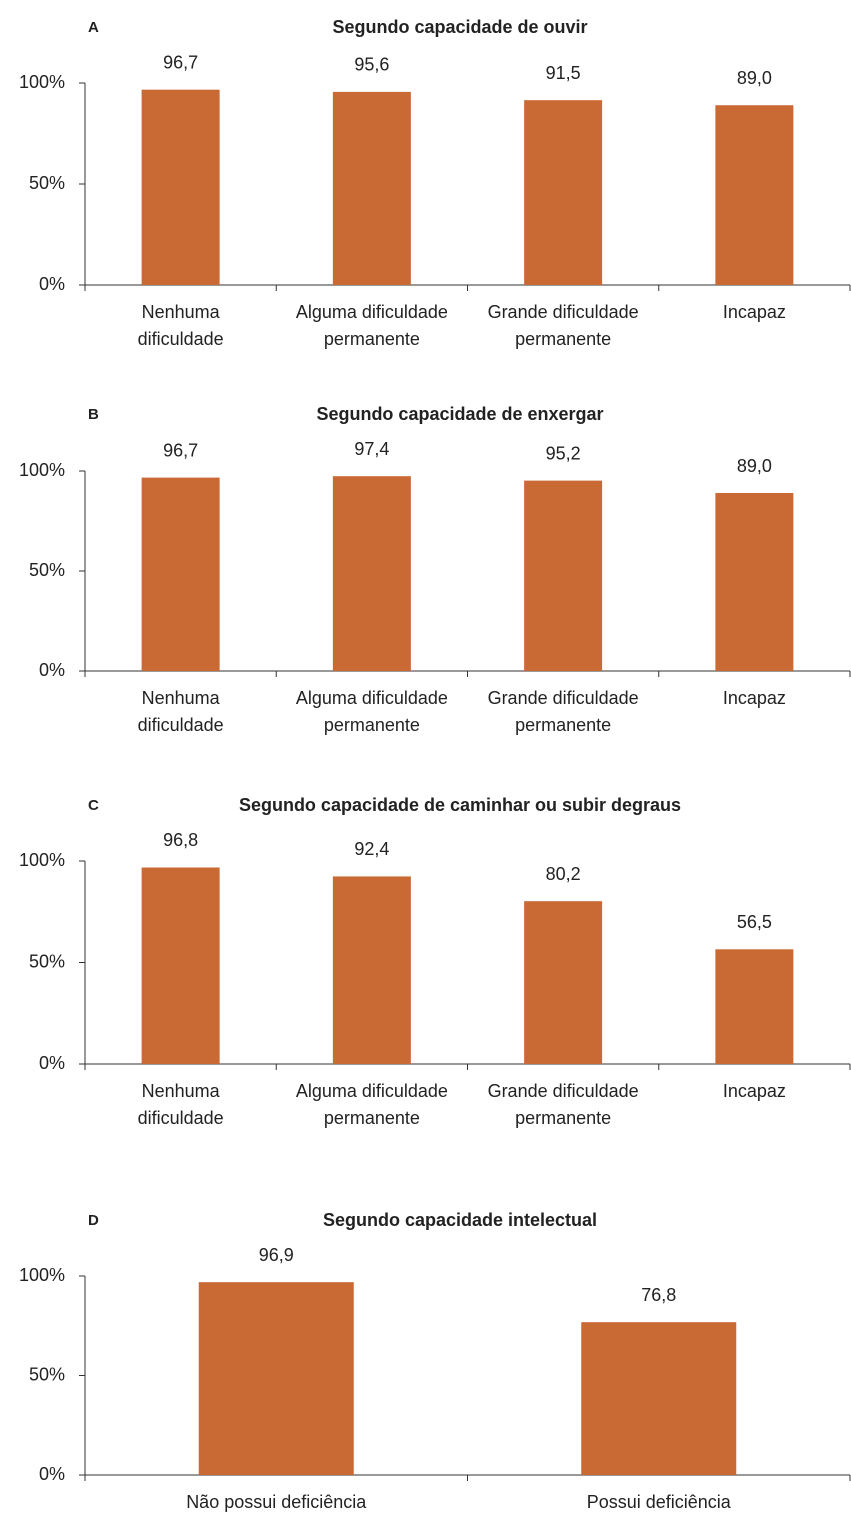 Image resolution: width=851 pixels, height=1517 pixels. Describe the element at coordinates (658, 1502) in the screenshot. I see `x-tick-label: Possui deficiência` at that location.